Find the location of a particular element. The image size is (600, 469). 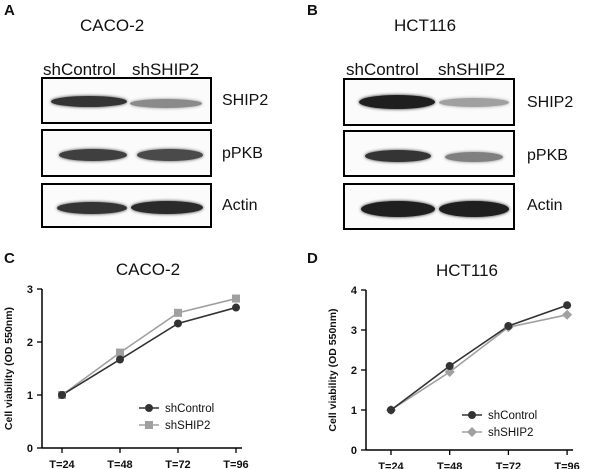

panel-a-blot-ppkb is located at coordinates (126, 153).